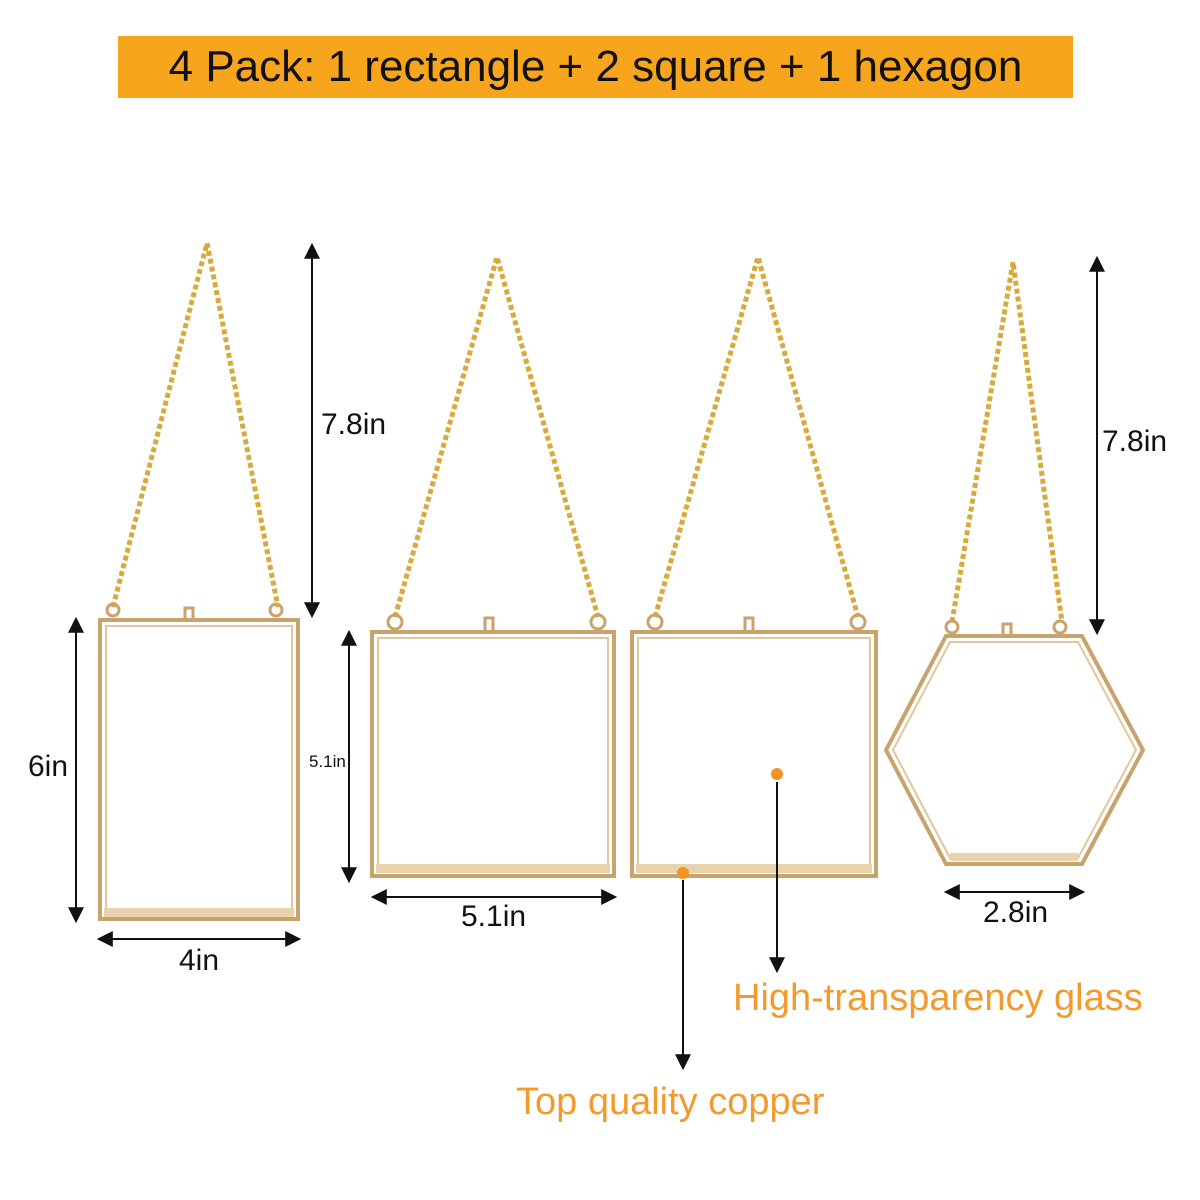 The image size is (1200, 1200). What do you see at coordinates (195, 425) in the screenshot?
I see `rectangle-chain` at bounding box center [195, 425].